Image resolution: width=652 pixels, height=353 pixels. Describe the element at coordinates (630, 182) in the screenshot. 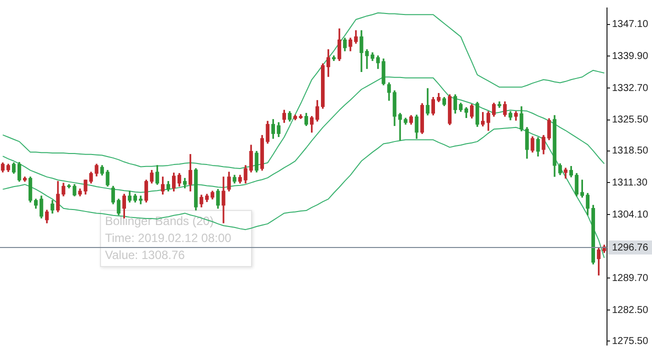

I see `y-tick-label: 1311.30` at that location.